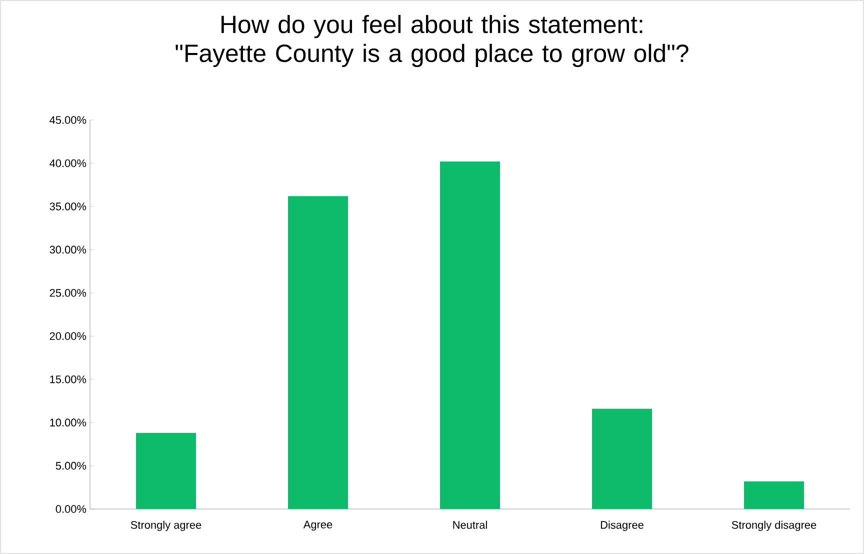 The width and height of the screenshot is (864, 554). Describe the element at coordinates (774, 525) in the screenshot. I see `x-tick-label: Strongly disagree` at that location.